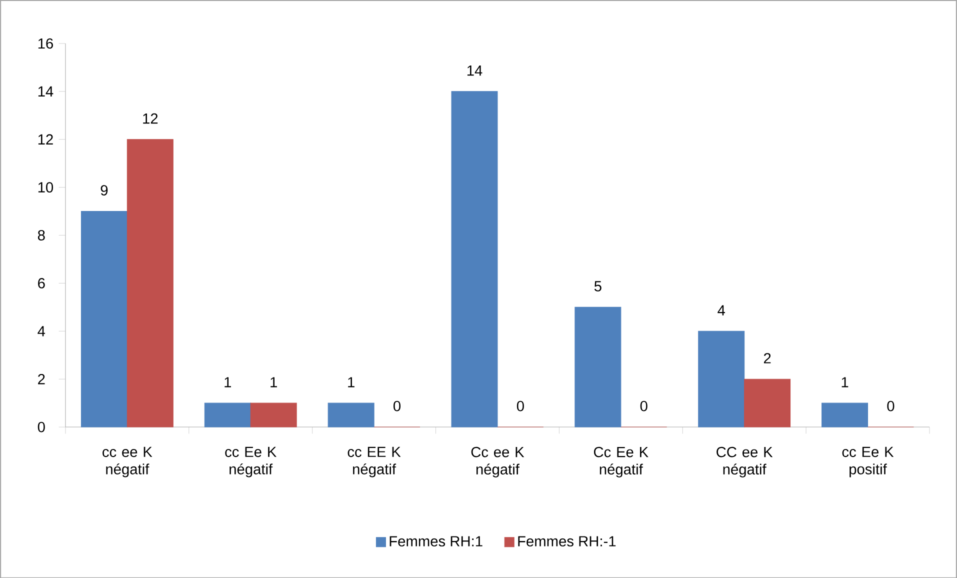 Image resolution: width=957 pixels, height=578 pixels. Describe the element at coordinates (474, 70) in the screenshot. I see `data-label: 14` at that location.